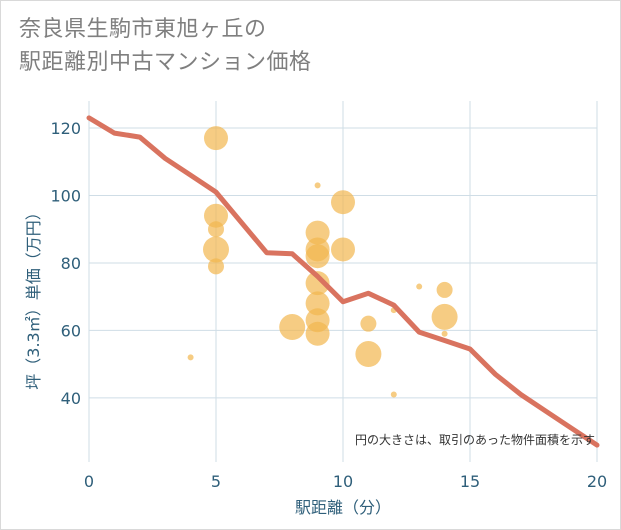  Describe the element at coordinates (165, 62) in the screenshot. I see `title-line-2: 駅距離別中古マンション価格` at that location.